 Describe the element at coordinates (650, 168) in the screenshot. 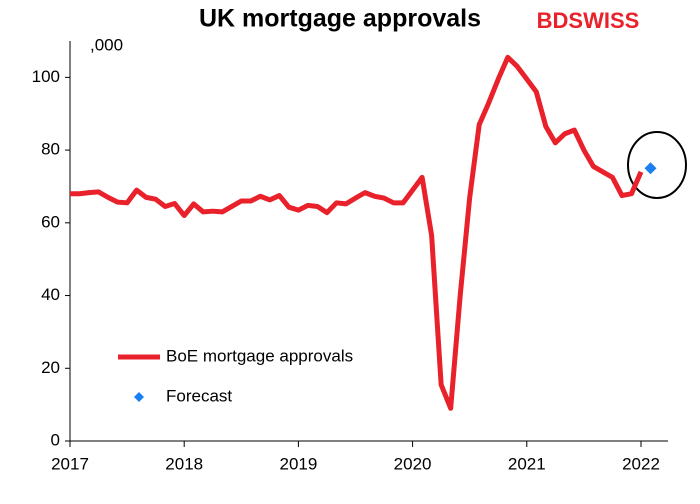

I see `forecast-marker` at that location.